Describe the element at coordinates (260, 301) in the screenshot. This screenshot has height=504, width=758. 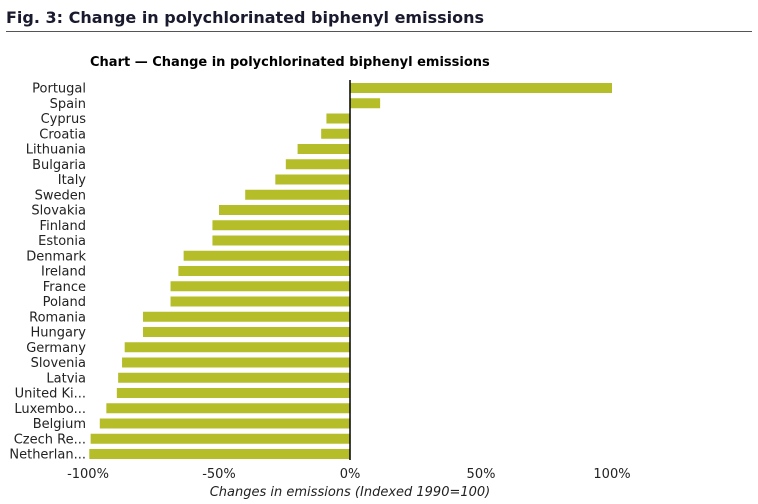
I see `bar-poland` at that location.